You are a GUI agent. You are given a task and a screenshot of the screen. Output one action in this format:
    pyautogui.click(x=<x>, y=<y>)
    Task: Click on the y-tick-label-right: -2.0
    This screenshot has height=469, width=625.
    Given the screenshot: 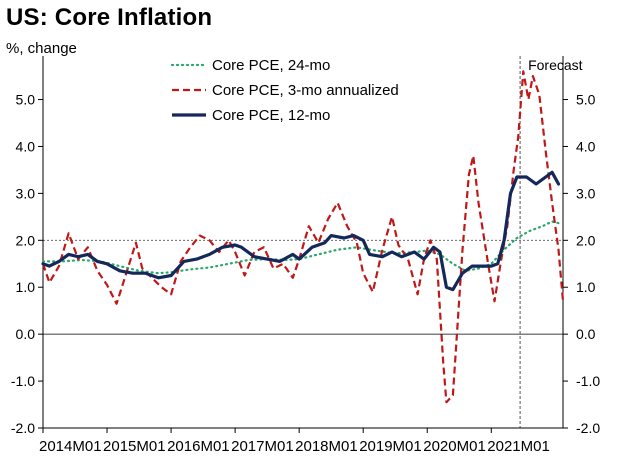 What is the action you would take?
    pyautogui.click(x=588, y=428)
    